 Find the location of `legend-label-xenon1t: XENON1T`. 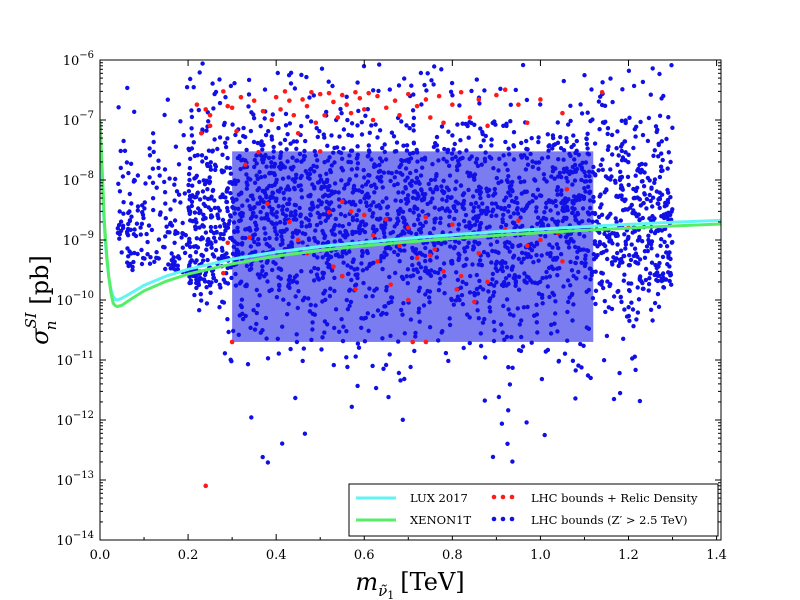

legend-label-xenon1t: XENON1T is located at coordinates (440, 520).